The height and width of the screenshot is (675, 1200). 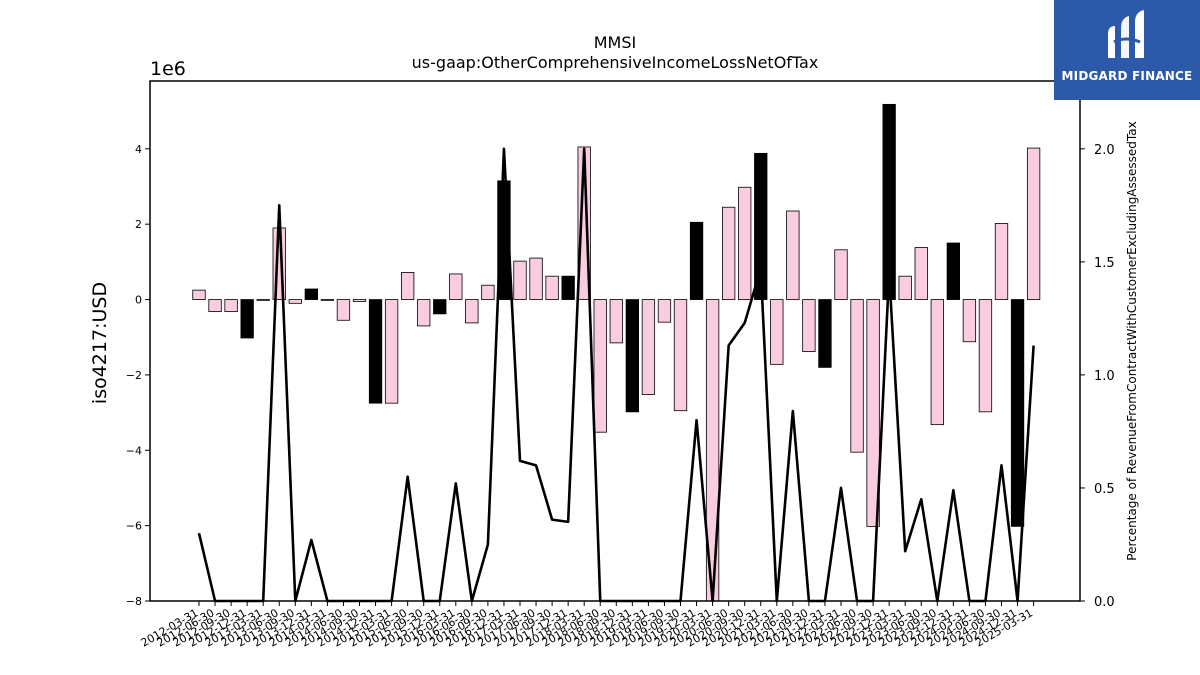 What do you see at coordinates (168, 69) in the screenshot?
I see `y-offset-text: 1e6` at bounding box center [168, 69].